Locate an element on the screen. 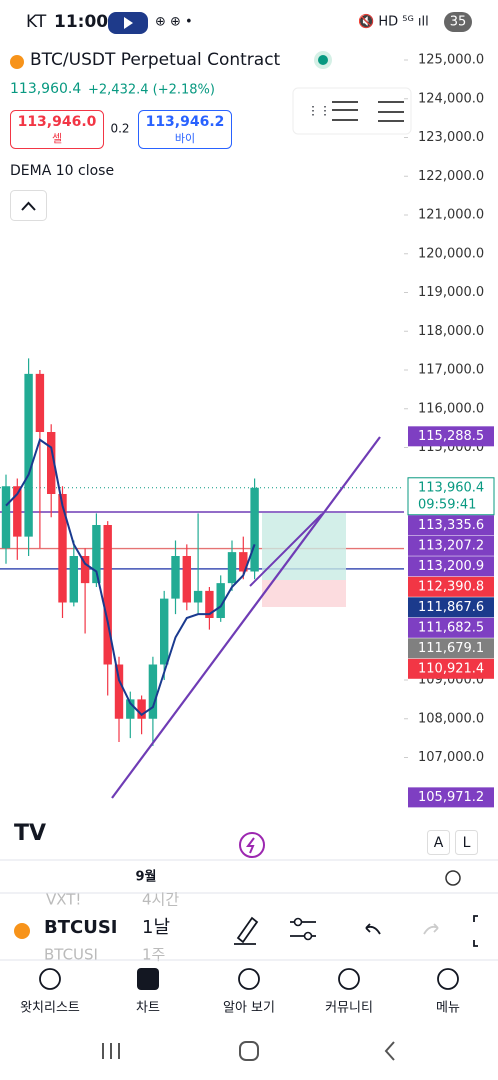  sys-recent is located at coordinates (111, 1051).